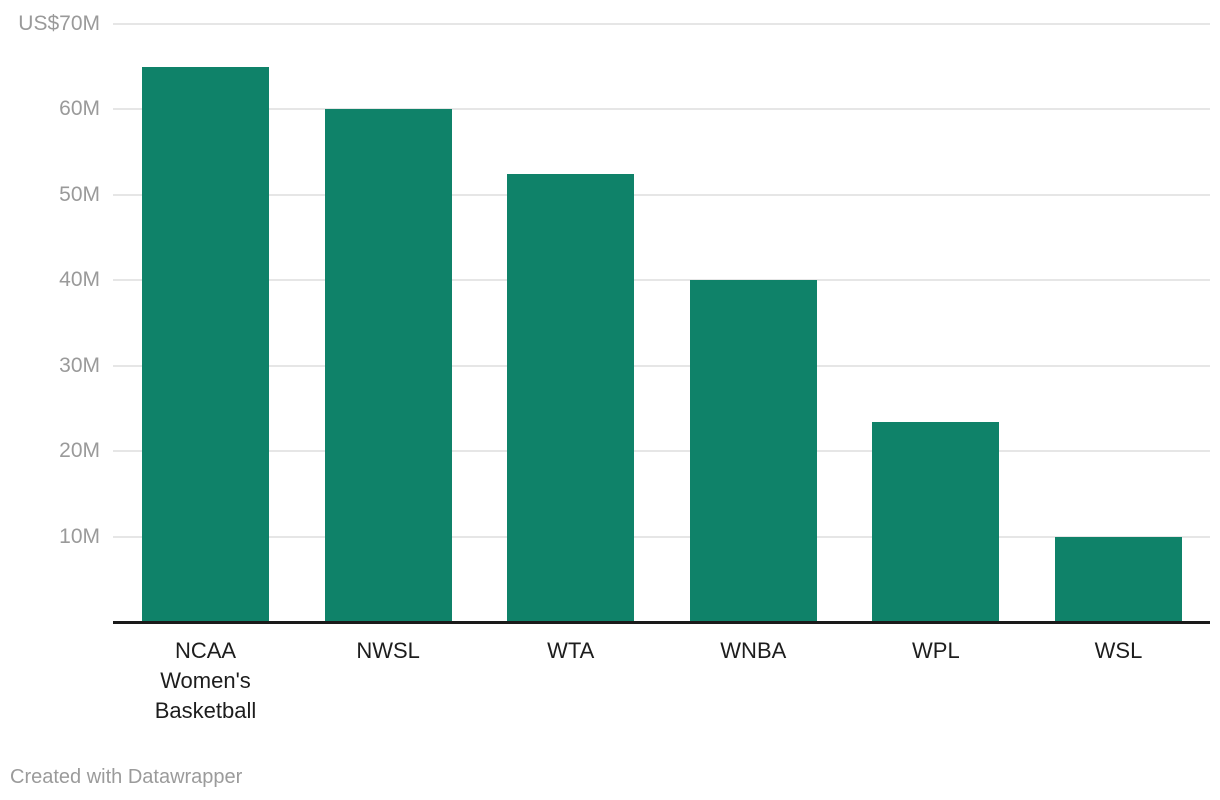 The width and height of the screenshot is (1220, 800). Describe the element at coordinates (126, 777) in the screenshot. I see `datawrapper-credit-link: Created with Datawrapper` at that location.